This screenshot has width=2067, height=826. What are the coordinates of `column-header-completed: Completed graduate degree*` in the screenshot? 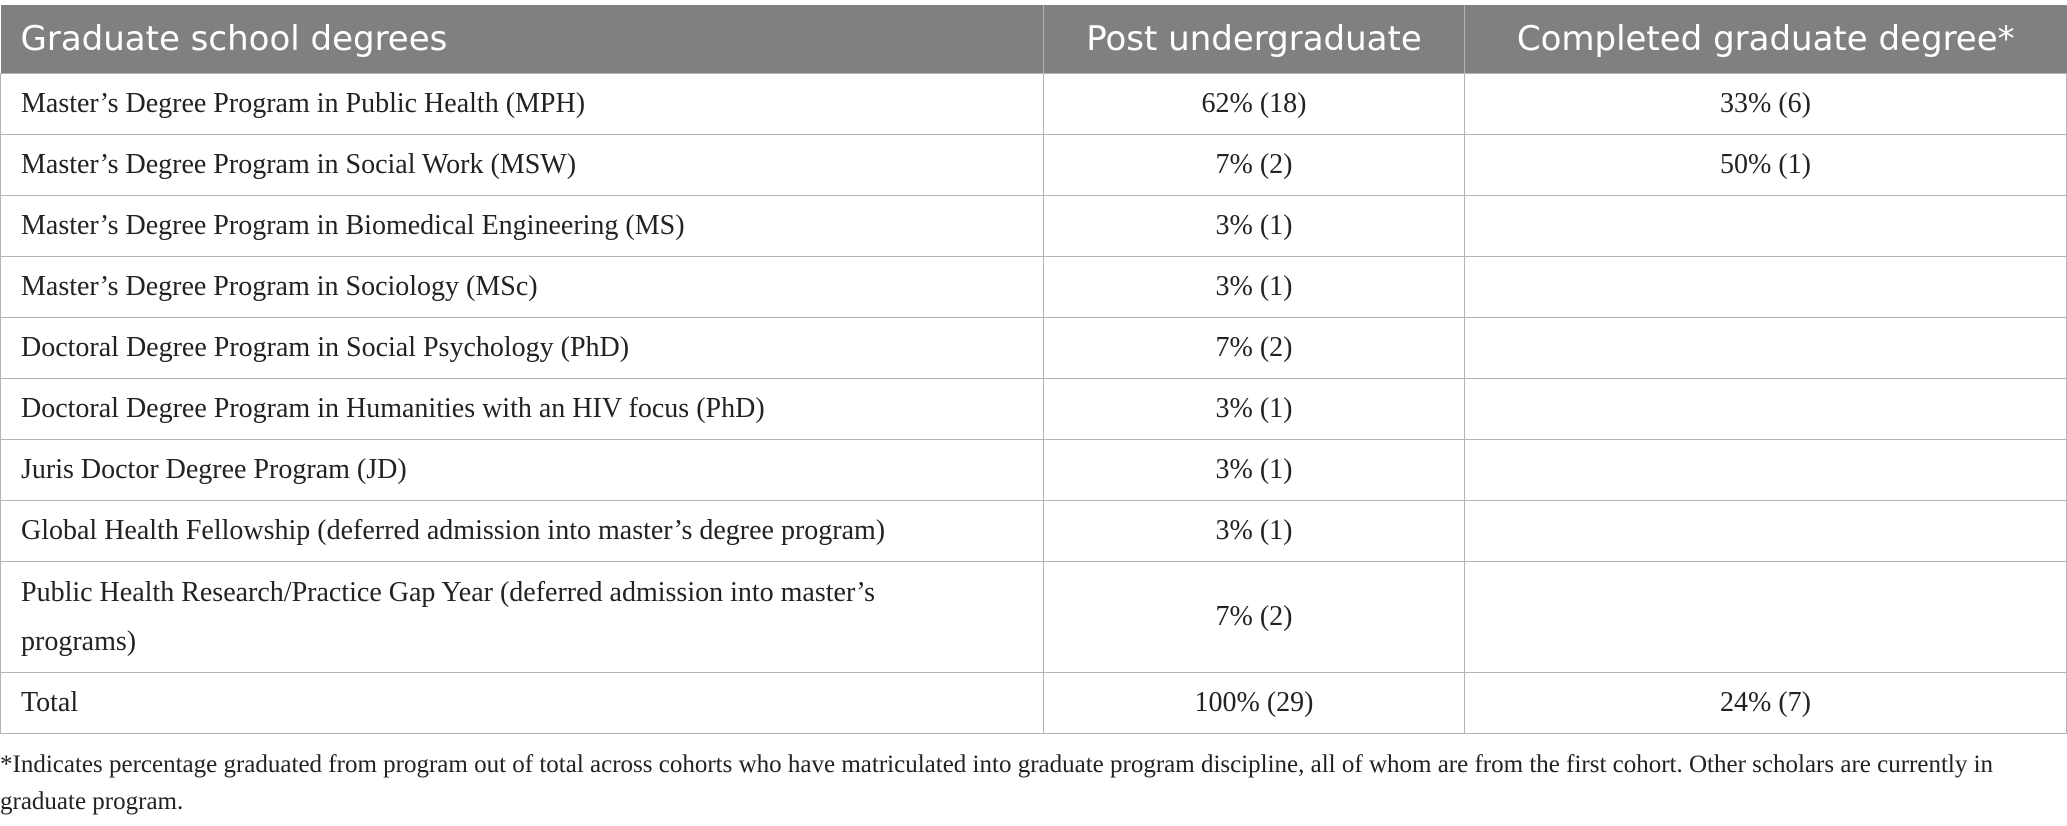 It's located at (1765, 39).